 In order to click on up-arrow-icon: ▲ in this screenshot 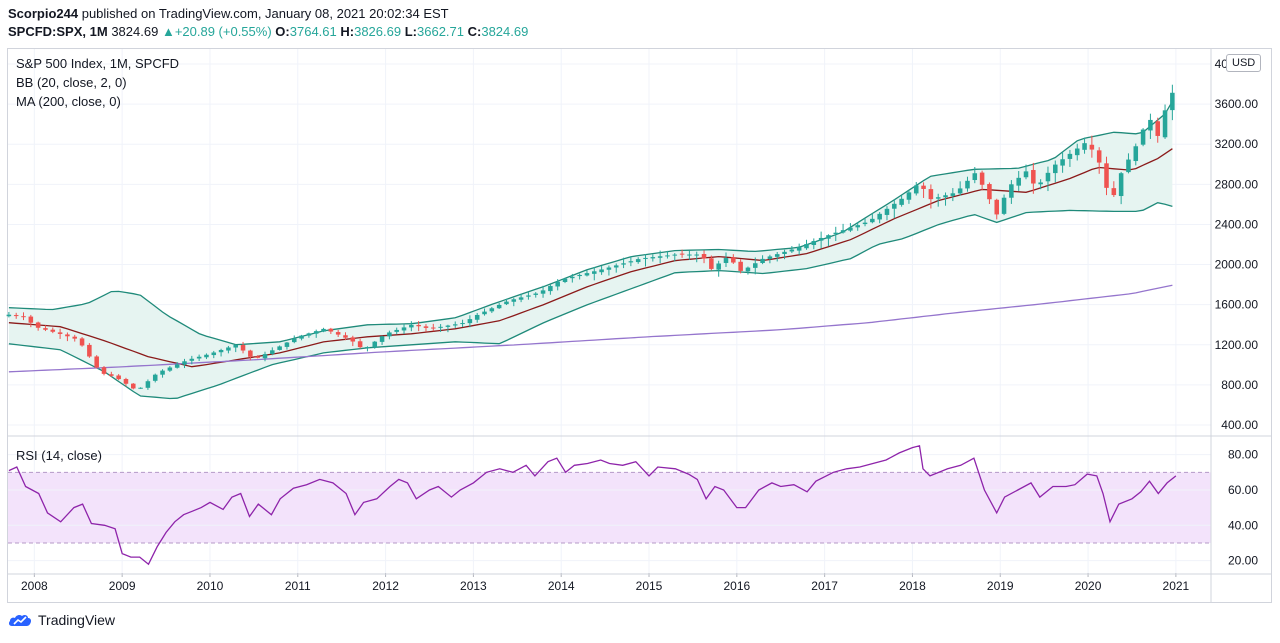, I will do `click(168, 31)`.